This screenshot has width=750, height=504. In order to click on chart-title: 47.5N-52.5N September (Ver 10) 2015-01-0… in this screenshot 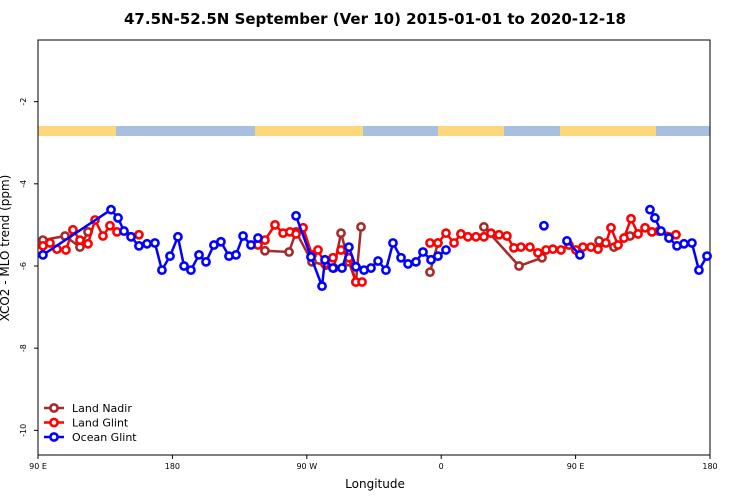, I will do `click(375, 19)`.